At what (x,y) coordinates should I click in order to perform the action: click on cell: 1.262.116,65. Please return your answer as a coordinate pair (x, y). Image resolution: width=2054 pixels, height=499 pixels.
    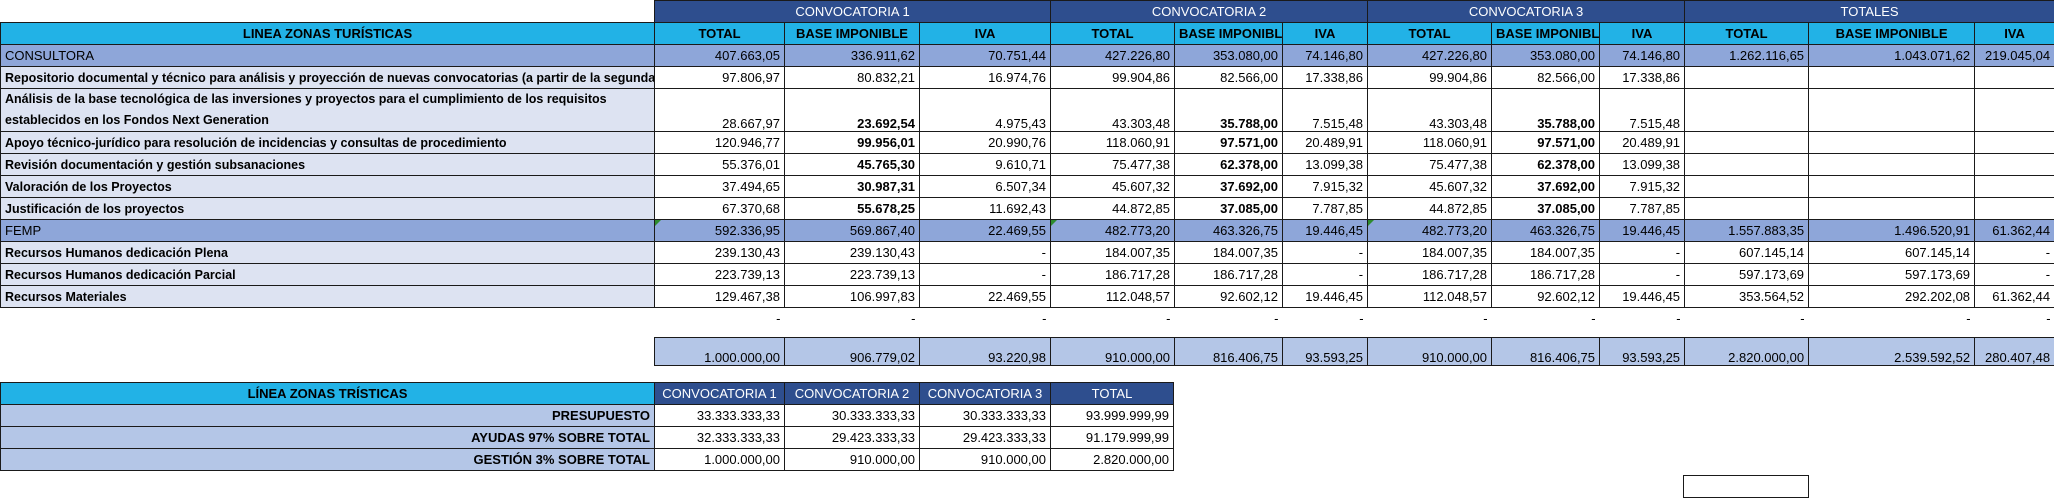
    Looking at the image, I should click on (1747, 55).